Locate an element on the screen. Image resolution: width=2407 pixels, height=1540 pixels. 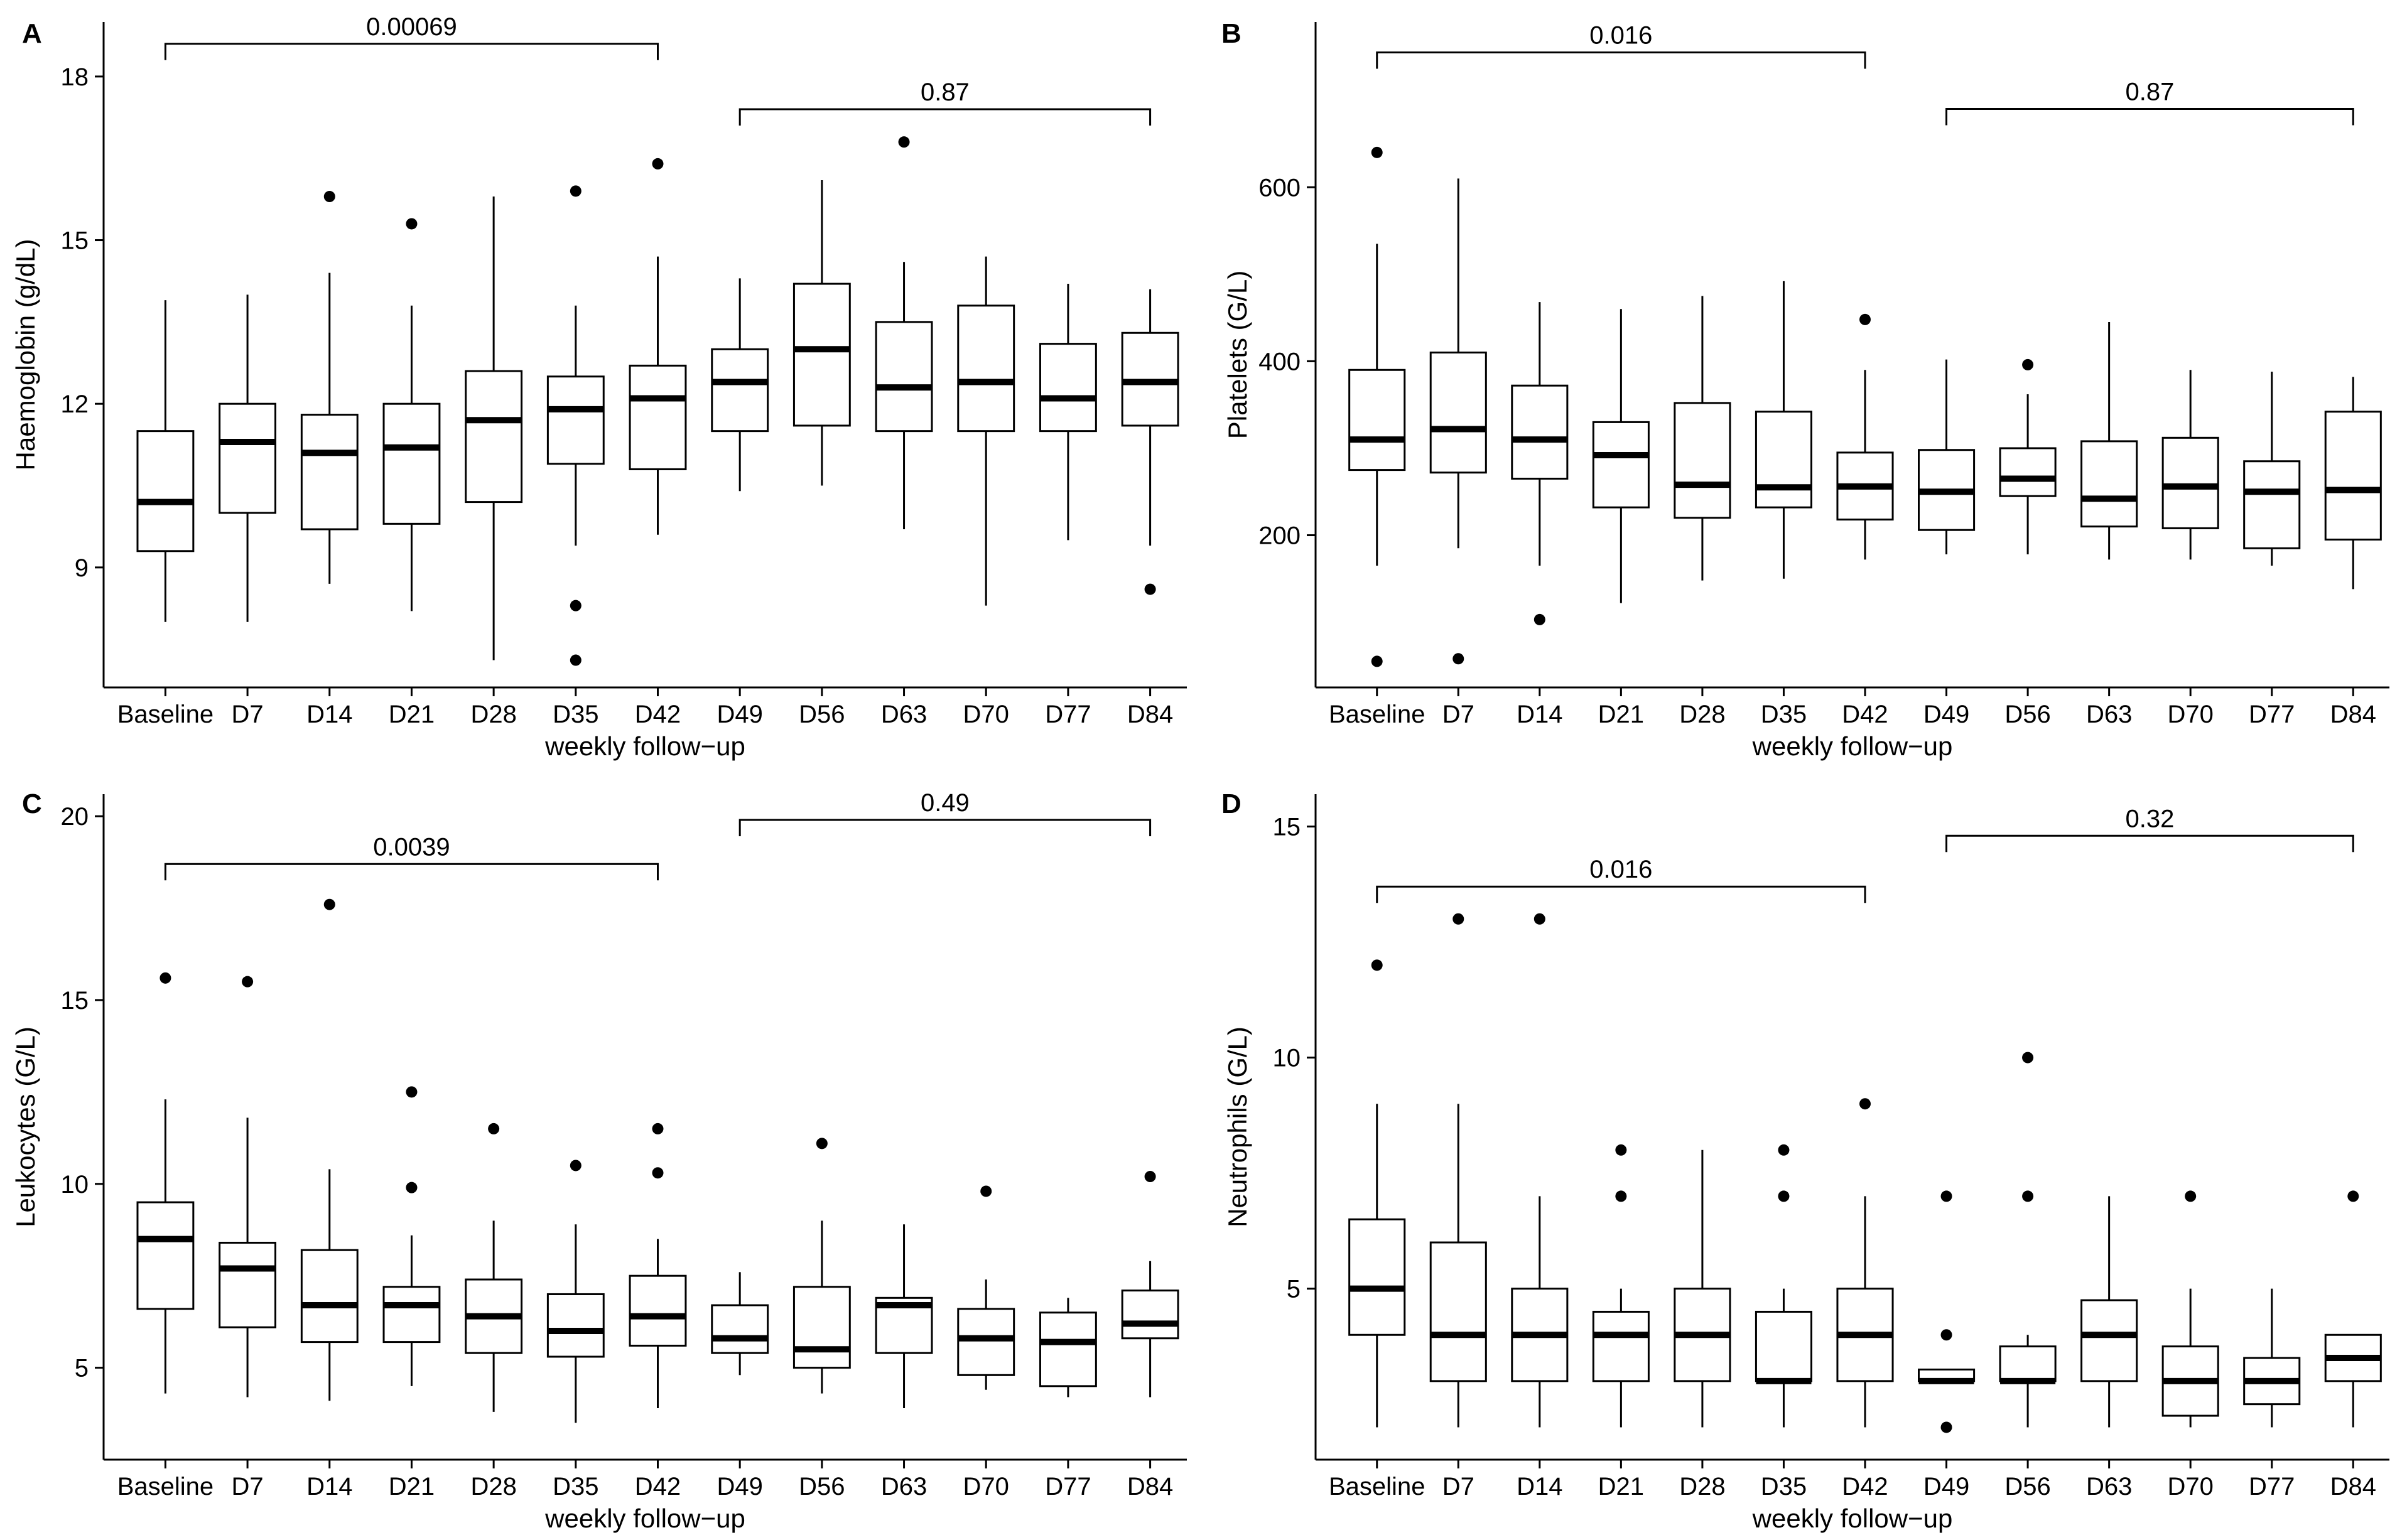
panel-d-x-tick-label: D14 is located at coordinates (1539, 1486).